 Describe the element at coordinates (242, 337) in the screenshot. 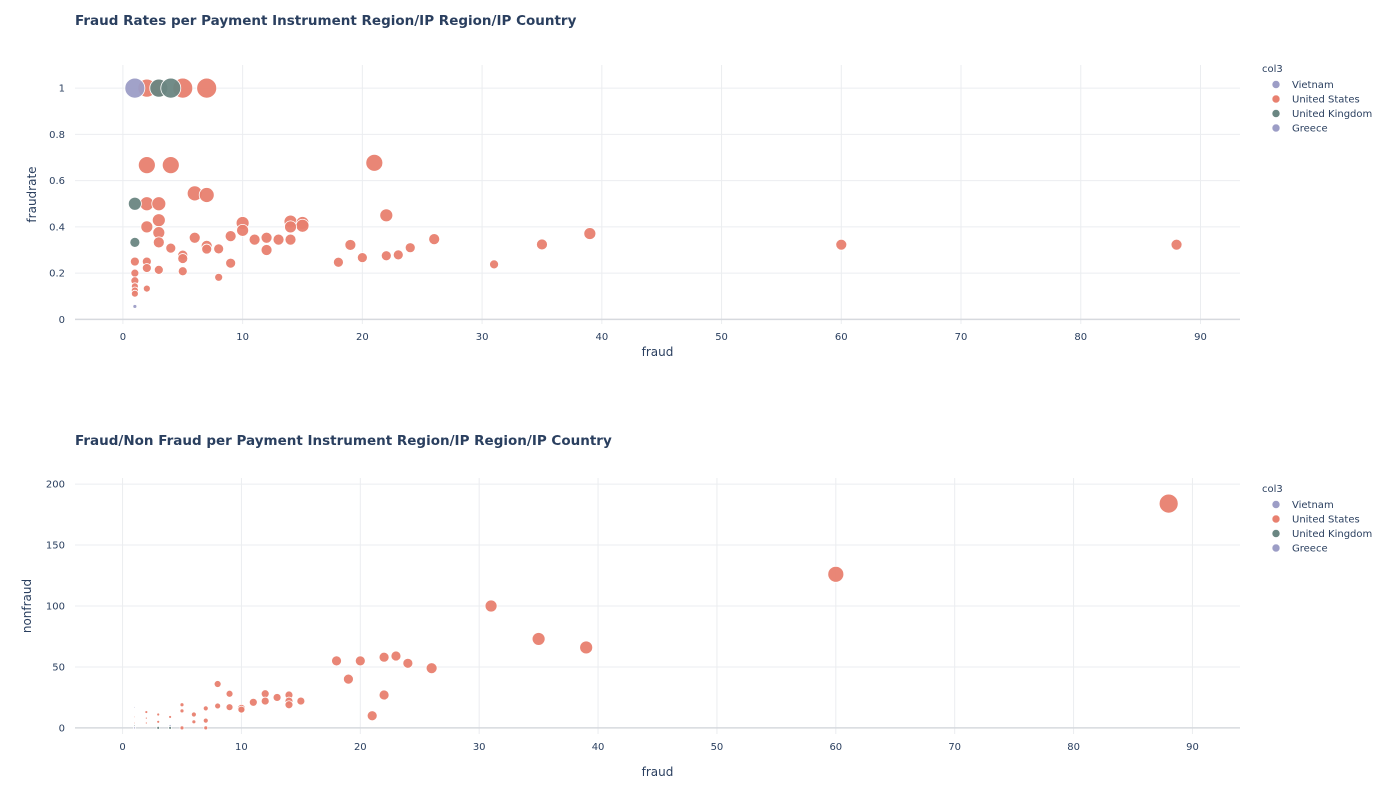

I see `x-tick-label: 10` at that location.